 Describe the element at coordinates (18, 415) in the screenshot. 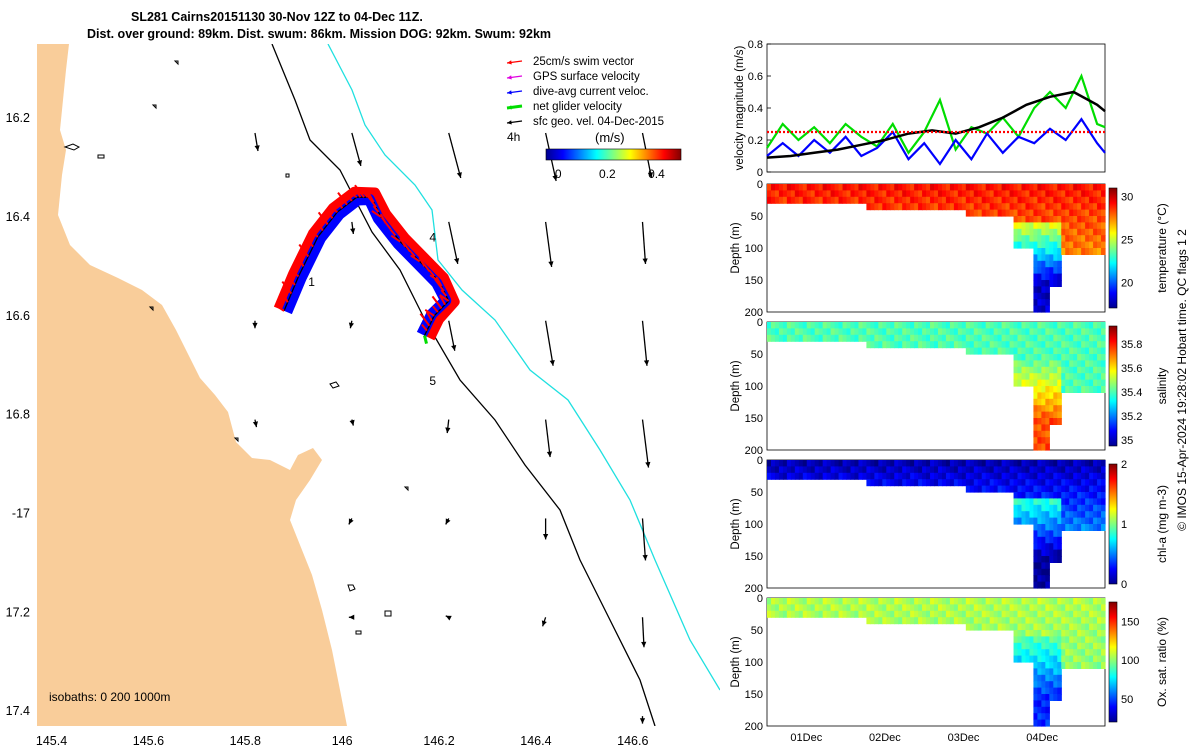

I see `map-y-tick-label: 16.8` at that location.